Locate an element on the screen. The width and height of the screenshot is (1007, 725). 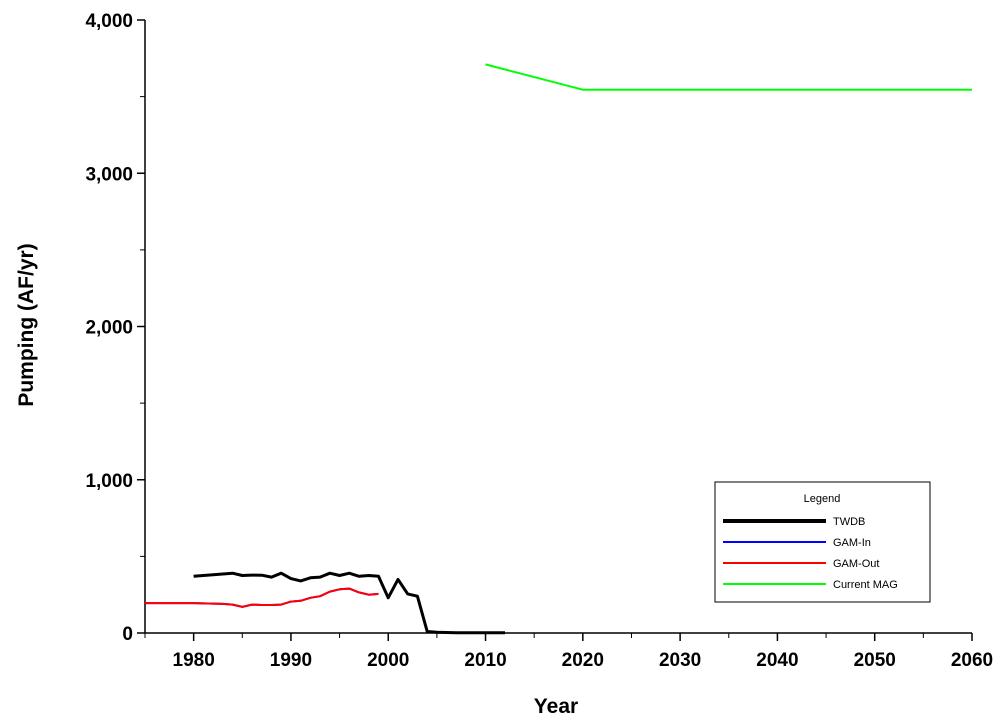
x-tick-label: 2000 is located at coordinates (388, 660).